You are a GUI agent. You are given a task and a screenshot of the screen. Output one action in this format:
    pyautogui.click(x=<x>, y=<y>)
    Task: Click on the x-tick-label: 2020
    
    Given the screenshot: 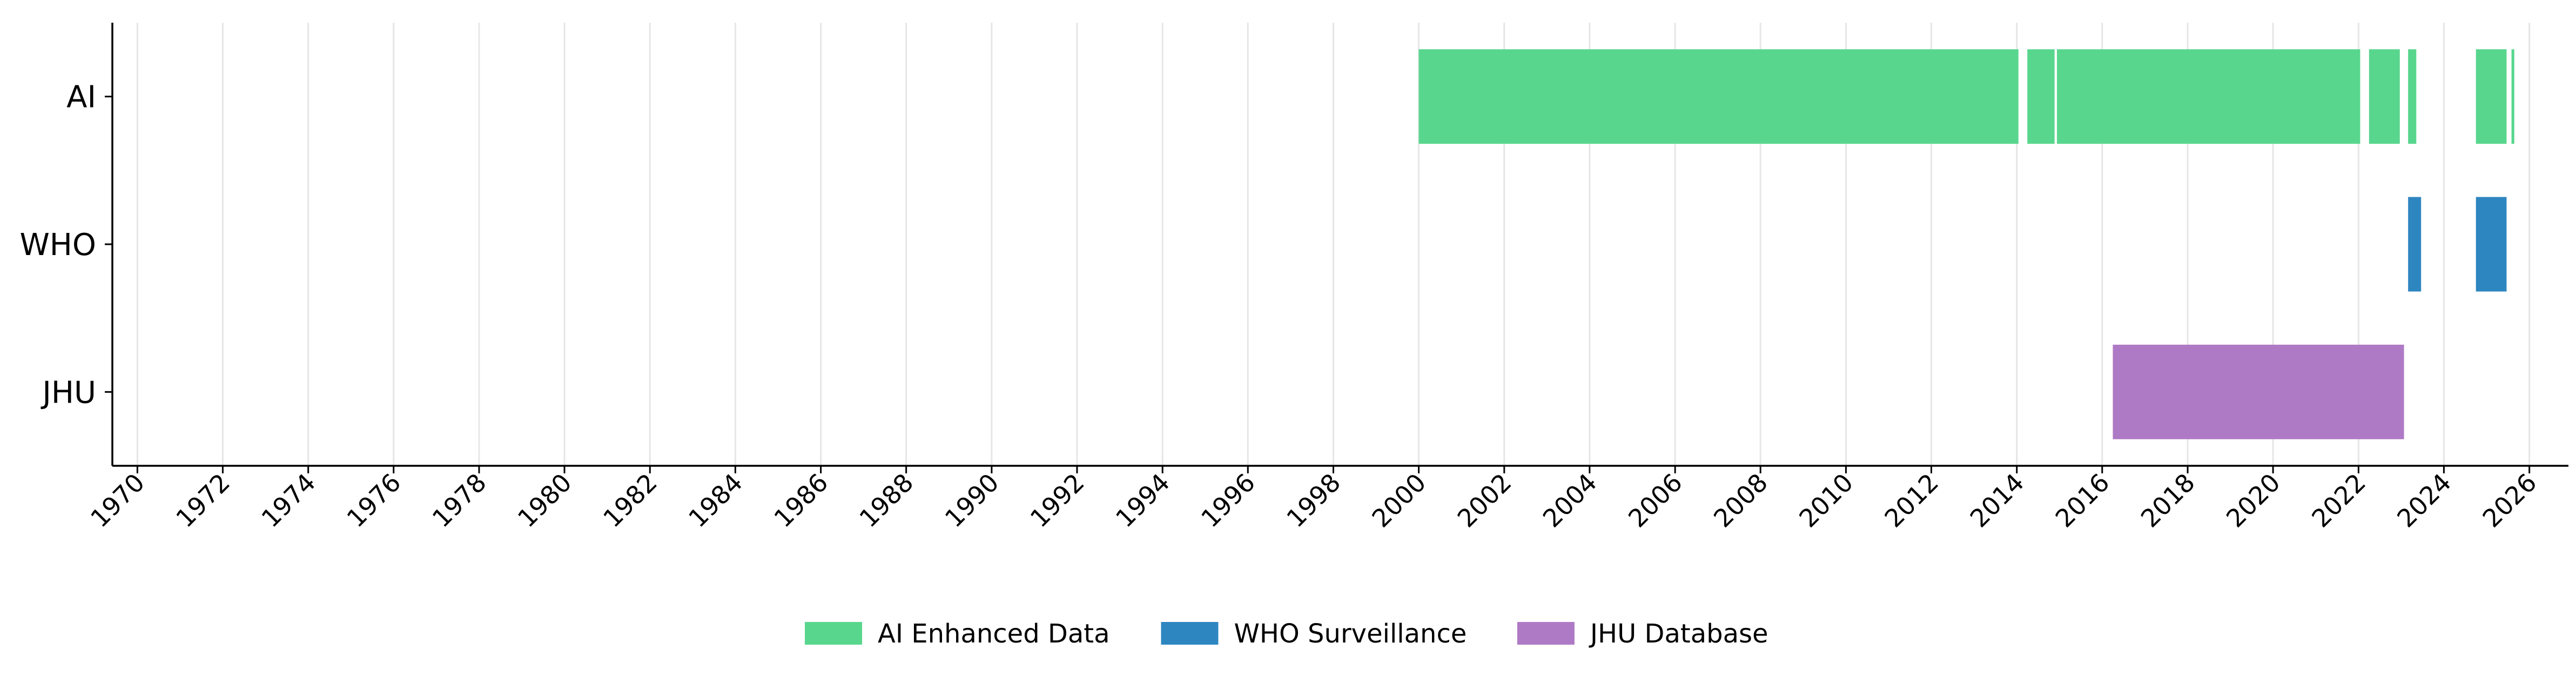 What is the action you would take?
    pyautogui.click(x=2253, y=501)
    